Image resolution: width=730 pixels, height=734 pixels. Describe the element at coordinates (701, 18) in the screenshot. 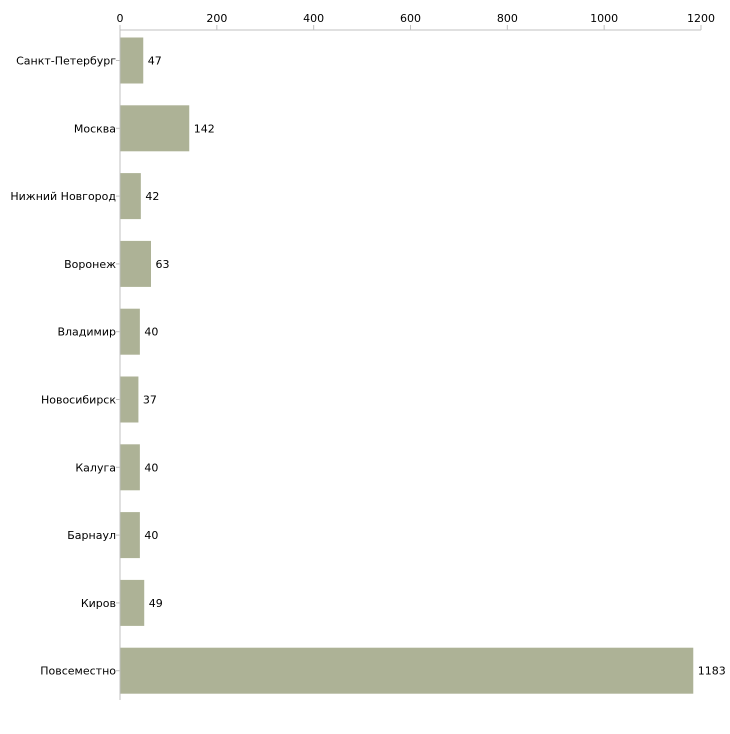

I see `x-tick-label: 1200` at that location.